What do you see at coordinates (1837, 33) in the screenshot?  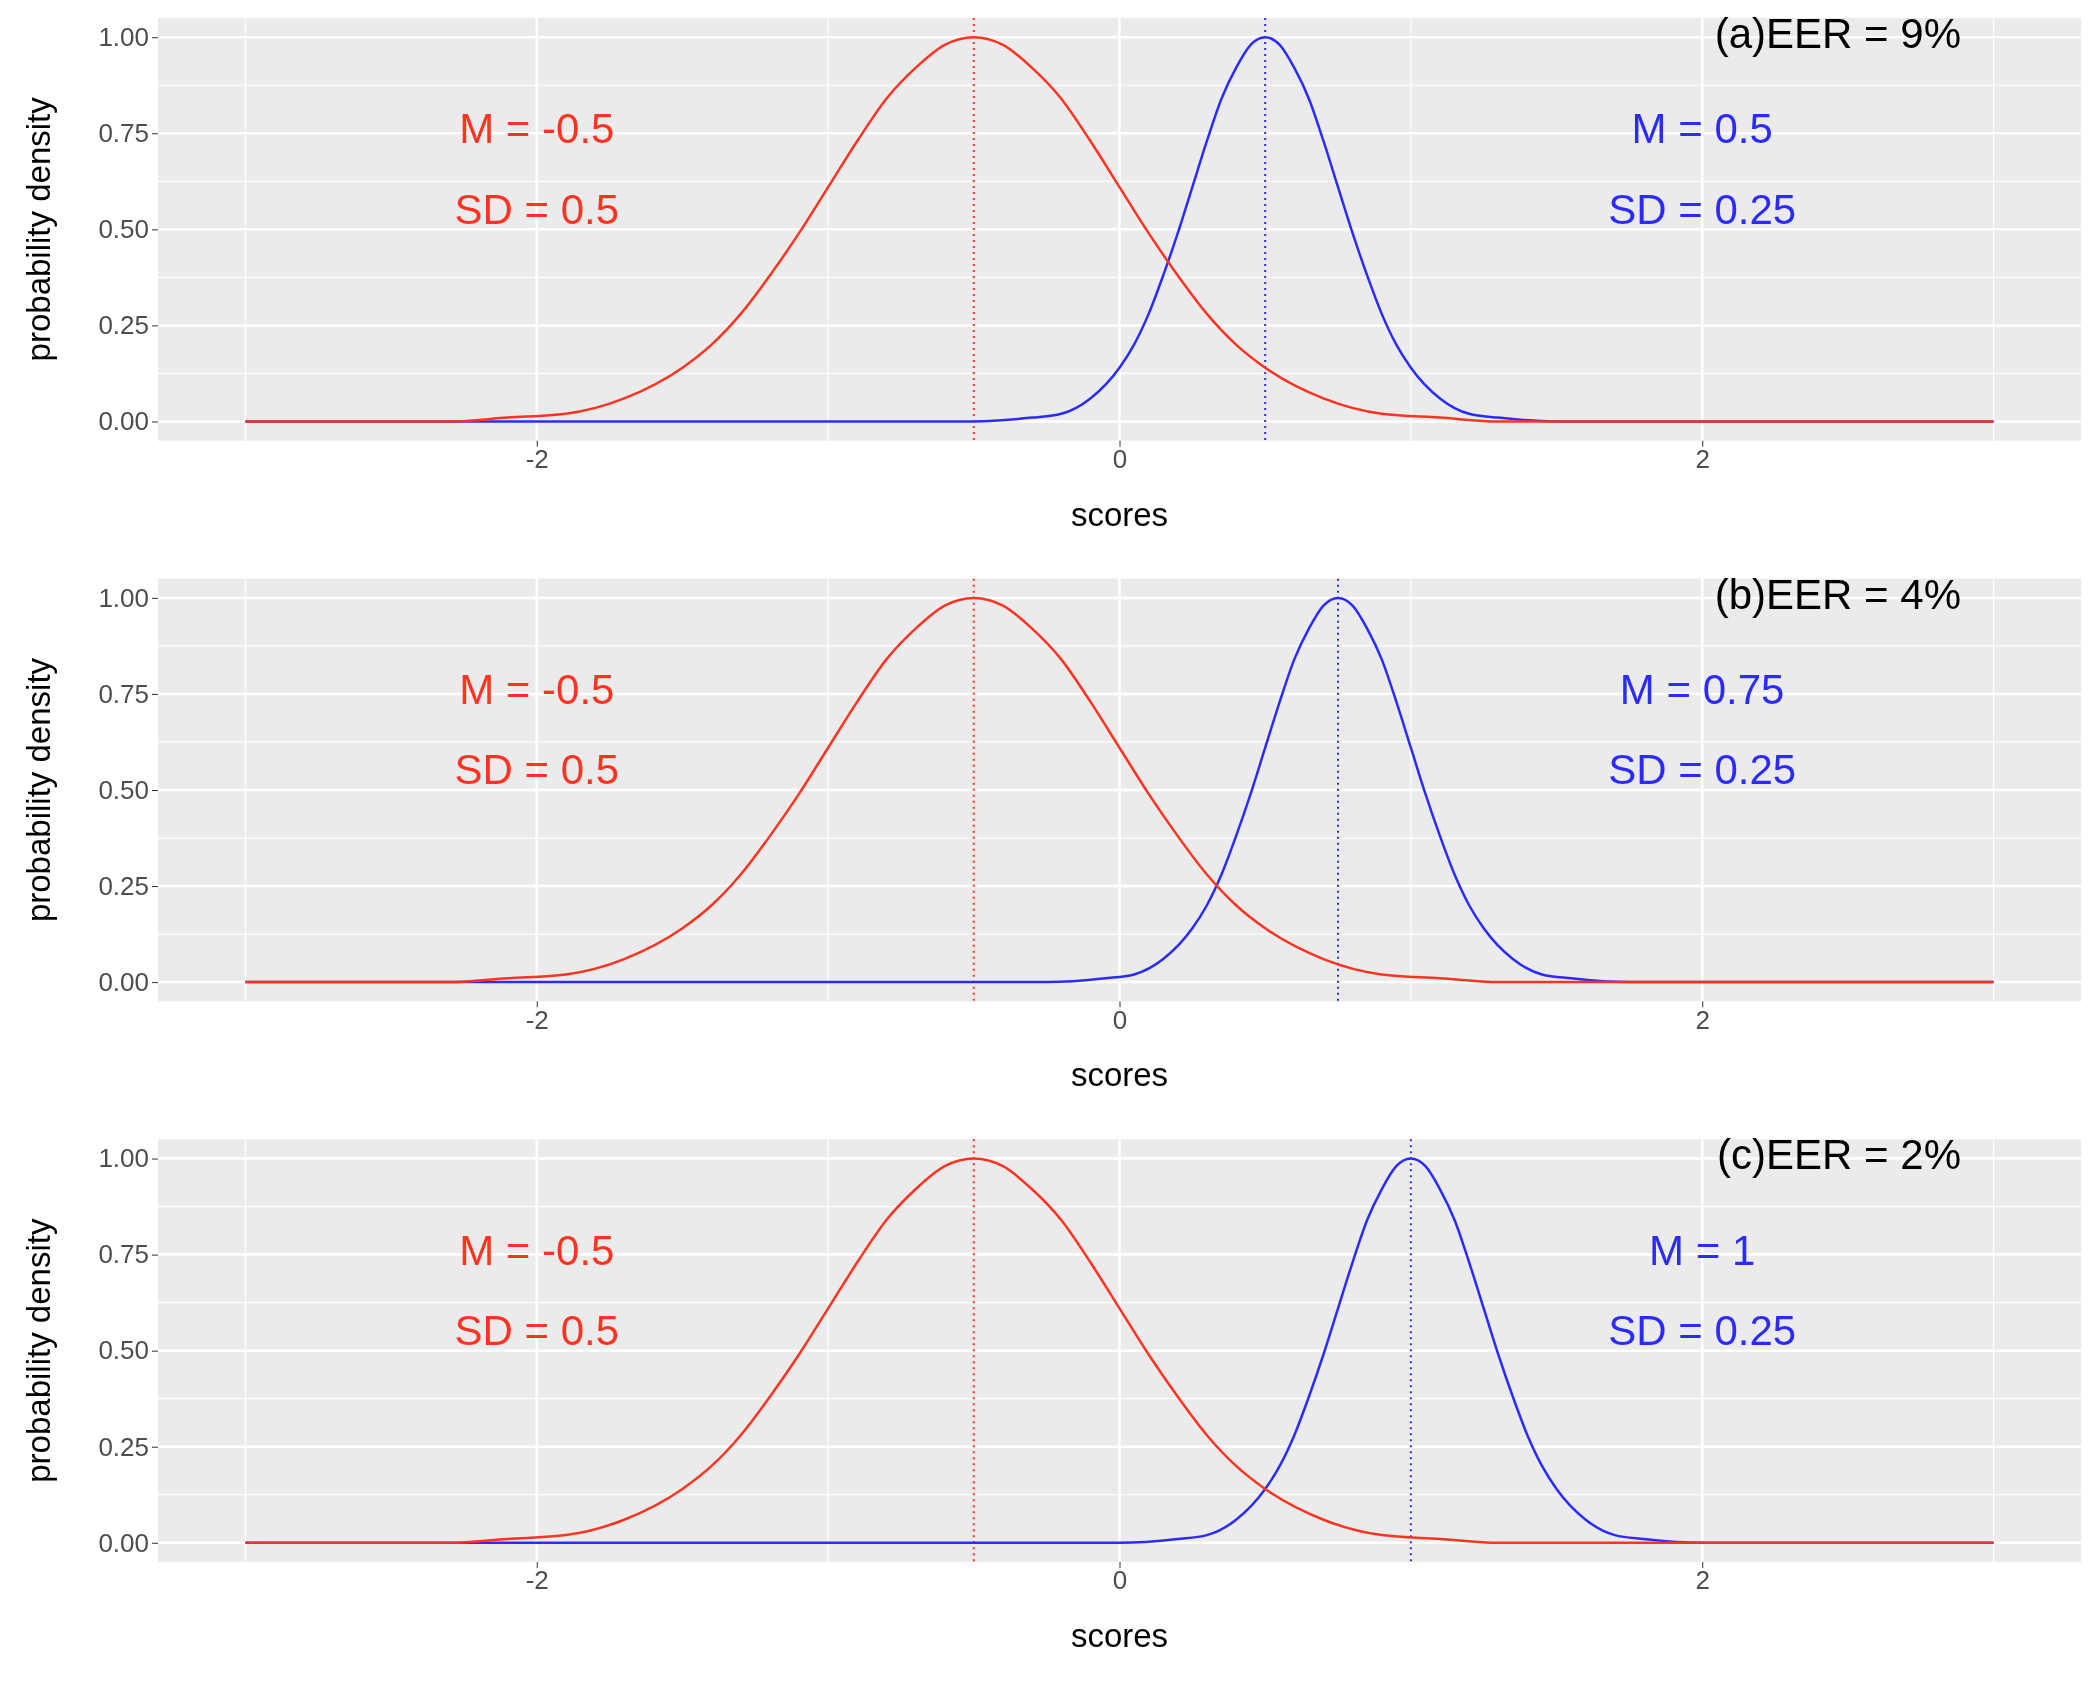 I see `chart-title: (a)EER = 9%` at bounding box center [1837, 33].